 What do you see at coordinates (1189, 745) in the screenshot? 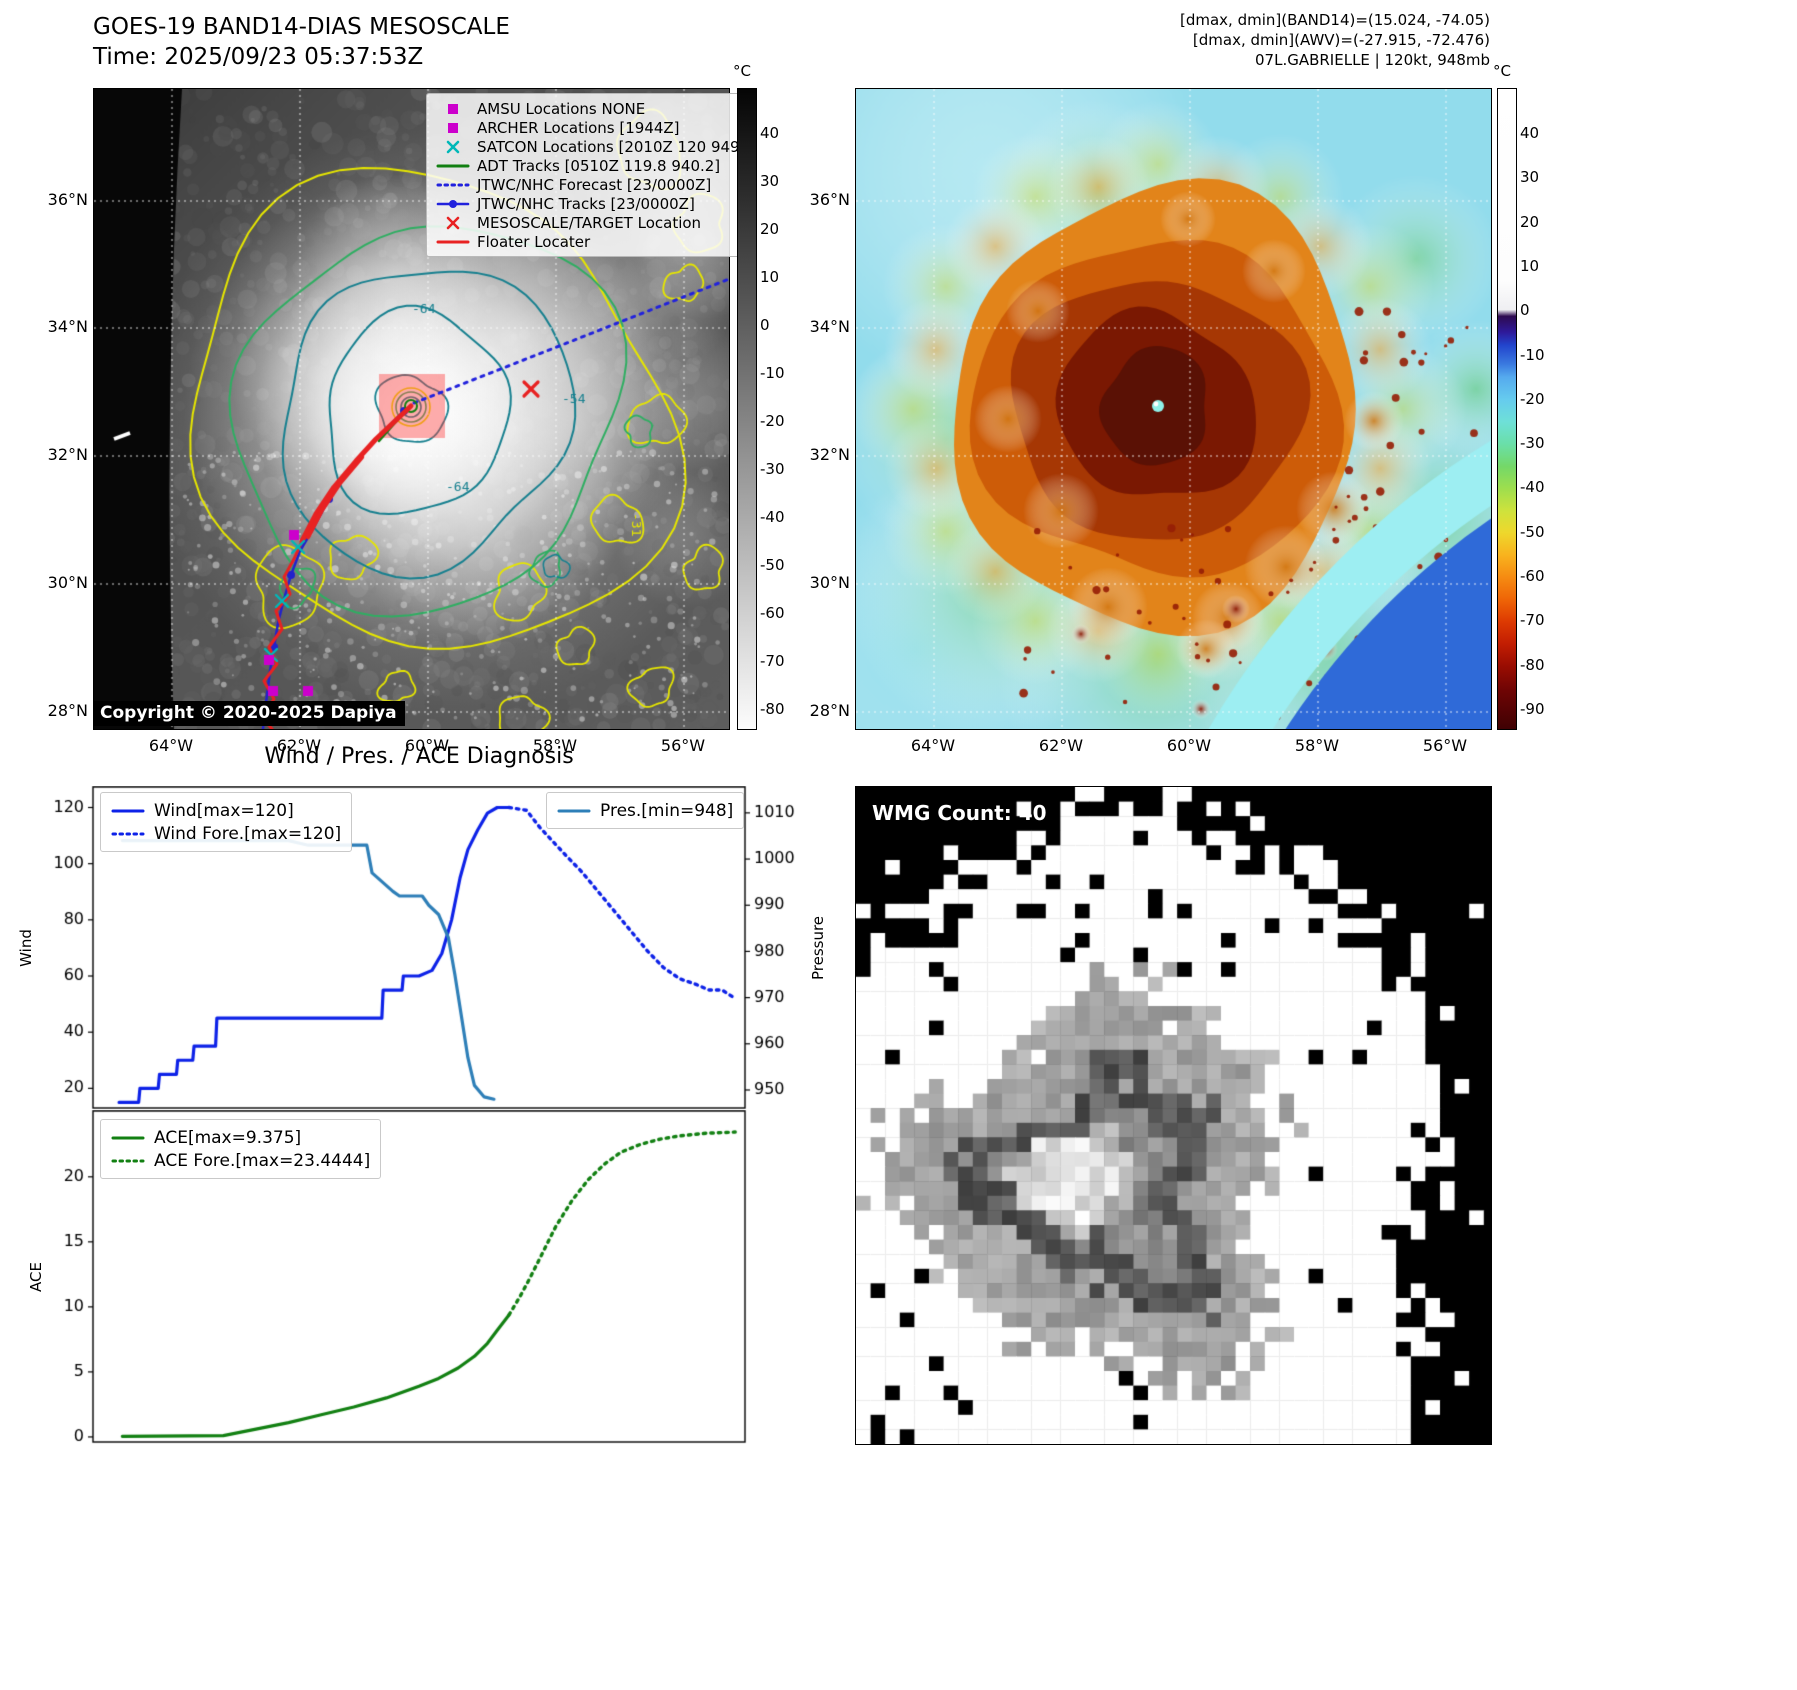
I see `lon-tick-label: 60°W` at bounding box center [1189, 745].